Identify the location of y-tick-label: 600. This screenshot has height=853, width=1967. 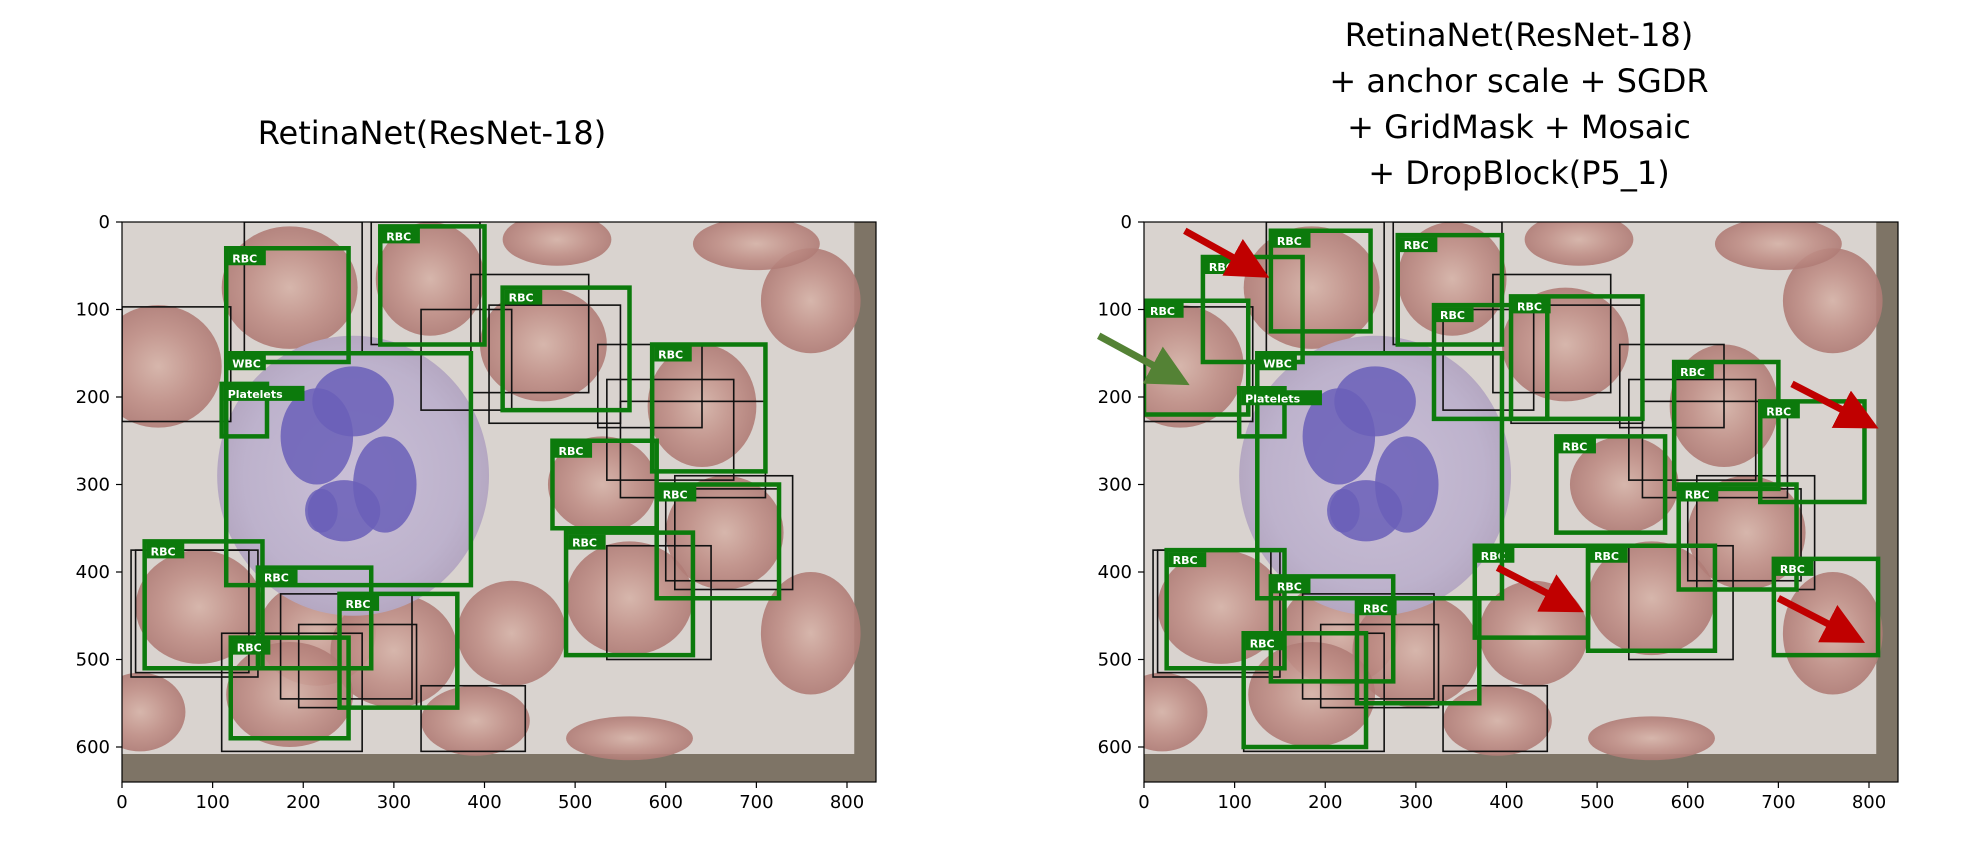
(93, 747).